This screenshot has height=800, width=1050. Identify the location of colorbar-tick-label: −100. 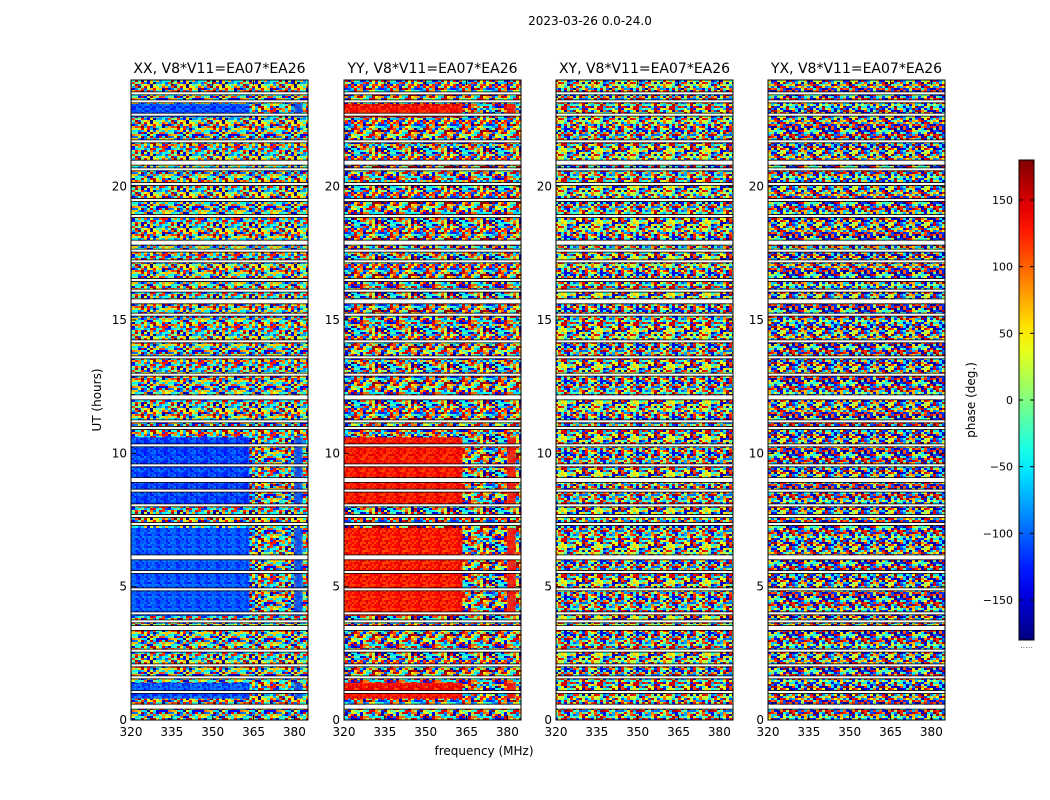
(998, 533).